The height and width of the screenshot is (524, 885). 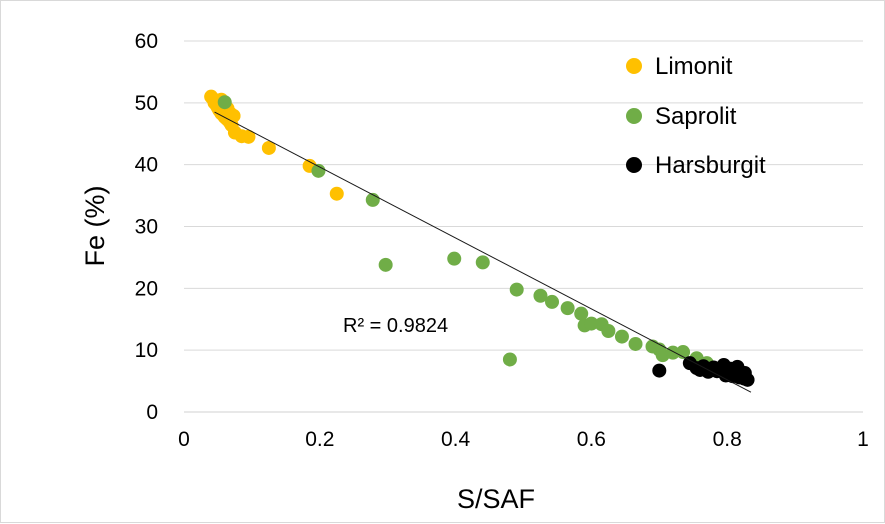 I want to click on r-squared-annotation: R² = 0.9824, so click(x=395, y=326).